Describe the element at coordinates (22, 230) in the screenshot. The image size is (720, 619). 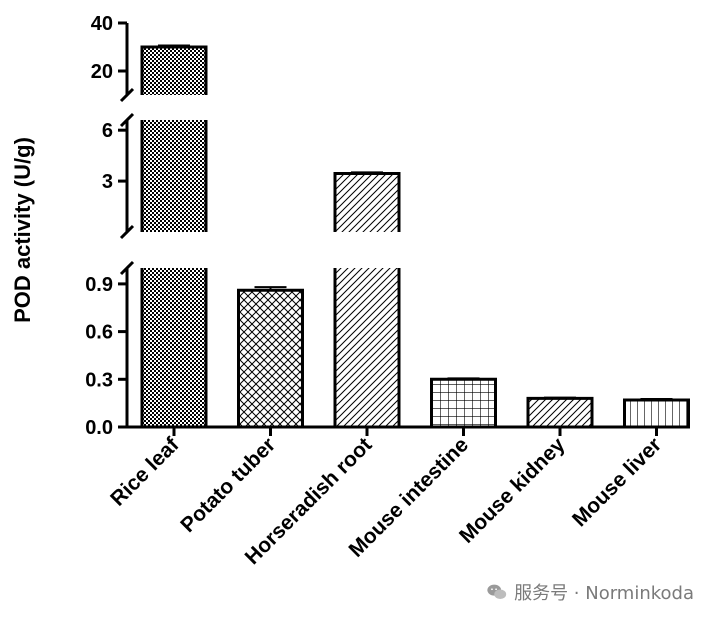
I see `y-axis-label: POD activity (U/g)` at that location.